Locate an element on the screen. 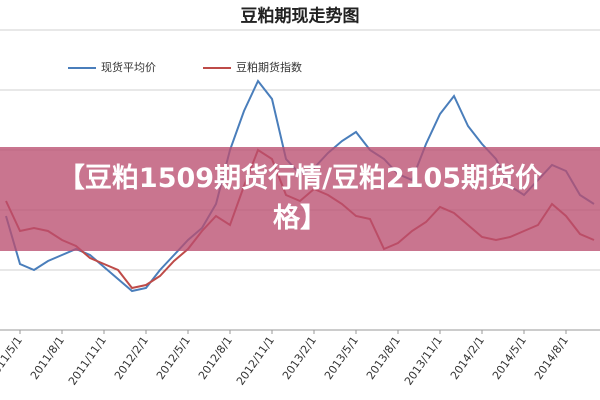  x-tick-label: 2012/2/1 is located at coordinates (131, 358).